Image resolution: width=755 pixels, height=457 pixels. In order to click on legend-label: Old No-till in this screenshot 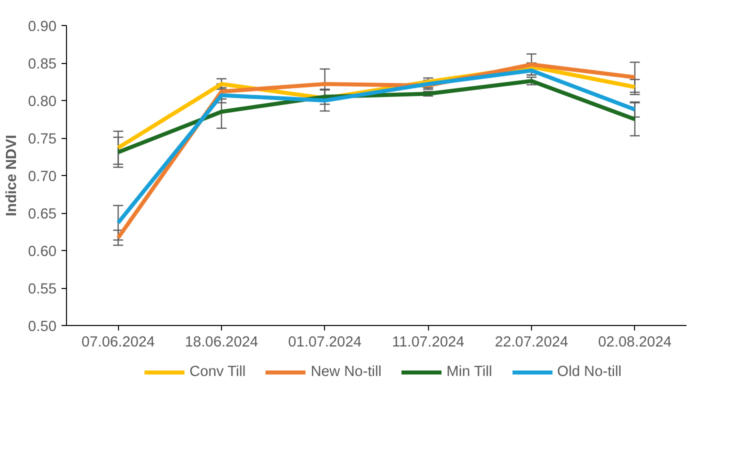, I will do `click(589, 372)`.